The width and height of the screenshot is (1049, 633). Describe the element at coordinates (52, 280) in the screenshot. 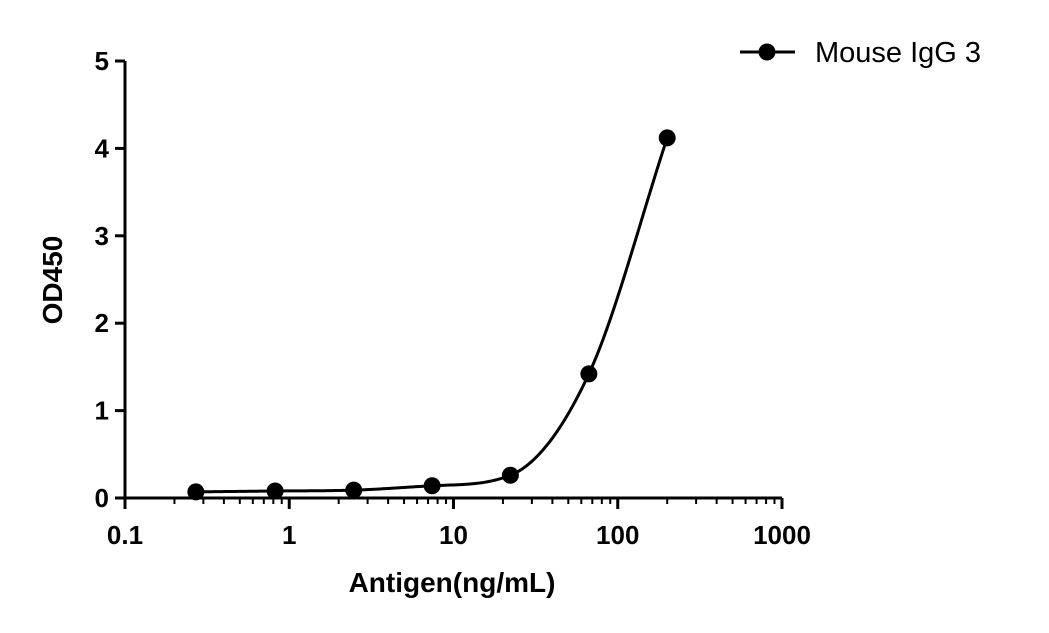

I see `y-axis-title: OD450` at that location.